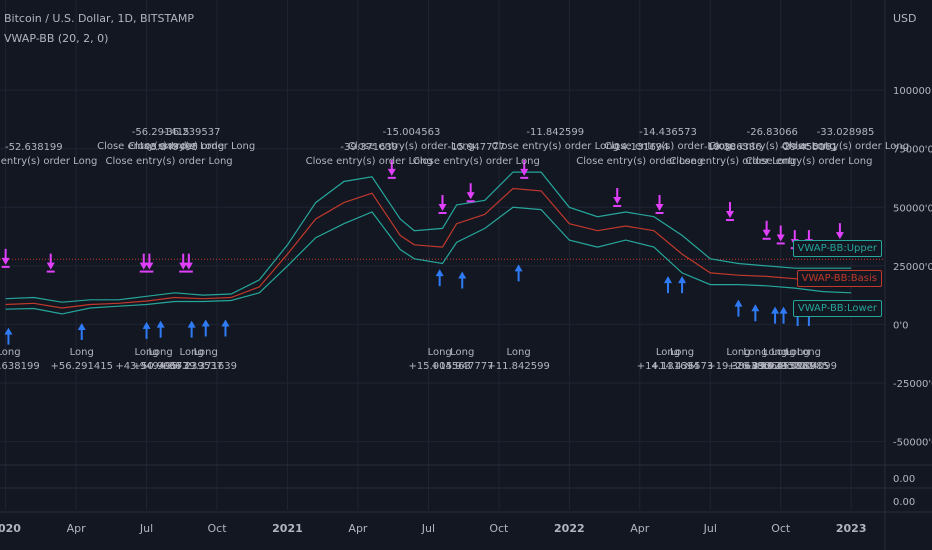  Describe the element at coordinates (738, 366) in the screenshot. I see `long-value: +19.386386` at that location.